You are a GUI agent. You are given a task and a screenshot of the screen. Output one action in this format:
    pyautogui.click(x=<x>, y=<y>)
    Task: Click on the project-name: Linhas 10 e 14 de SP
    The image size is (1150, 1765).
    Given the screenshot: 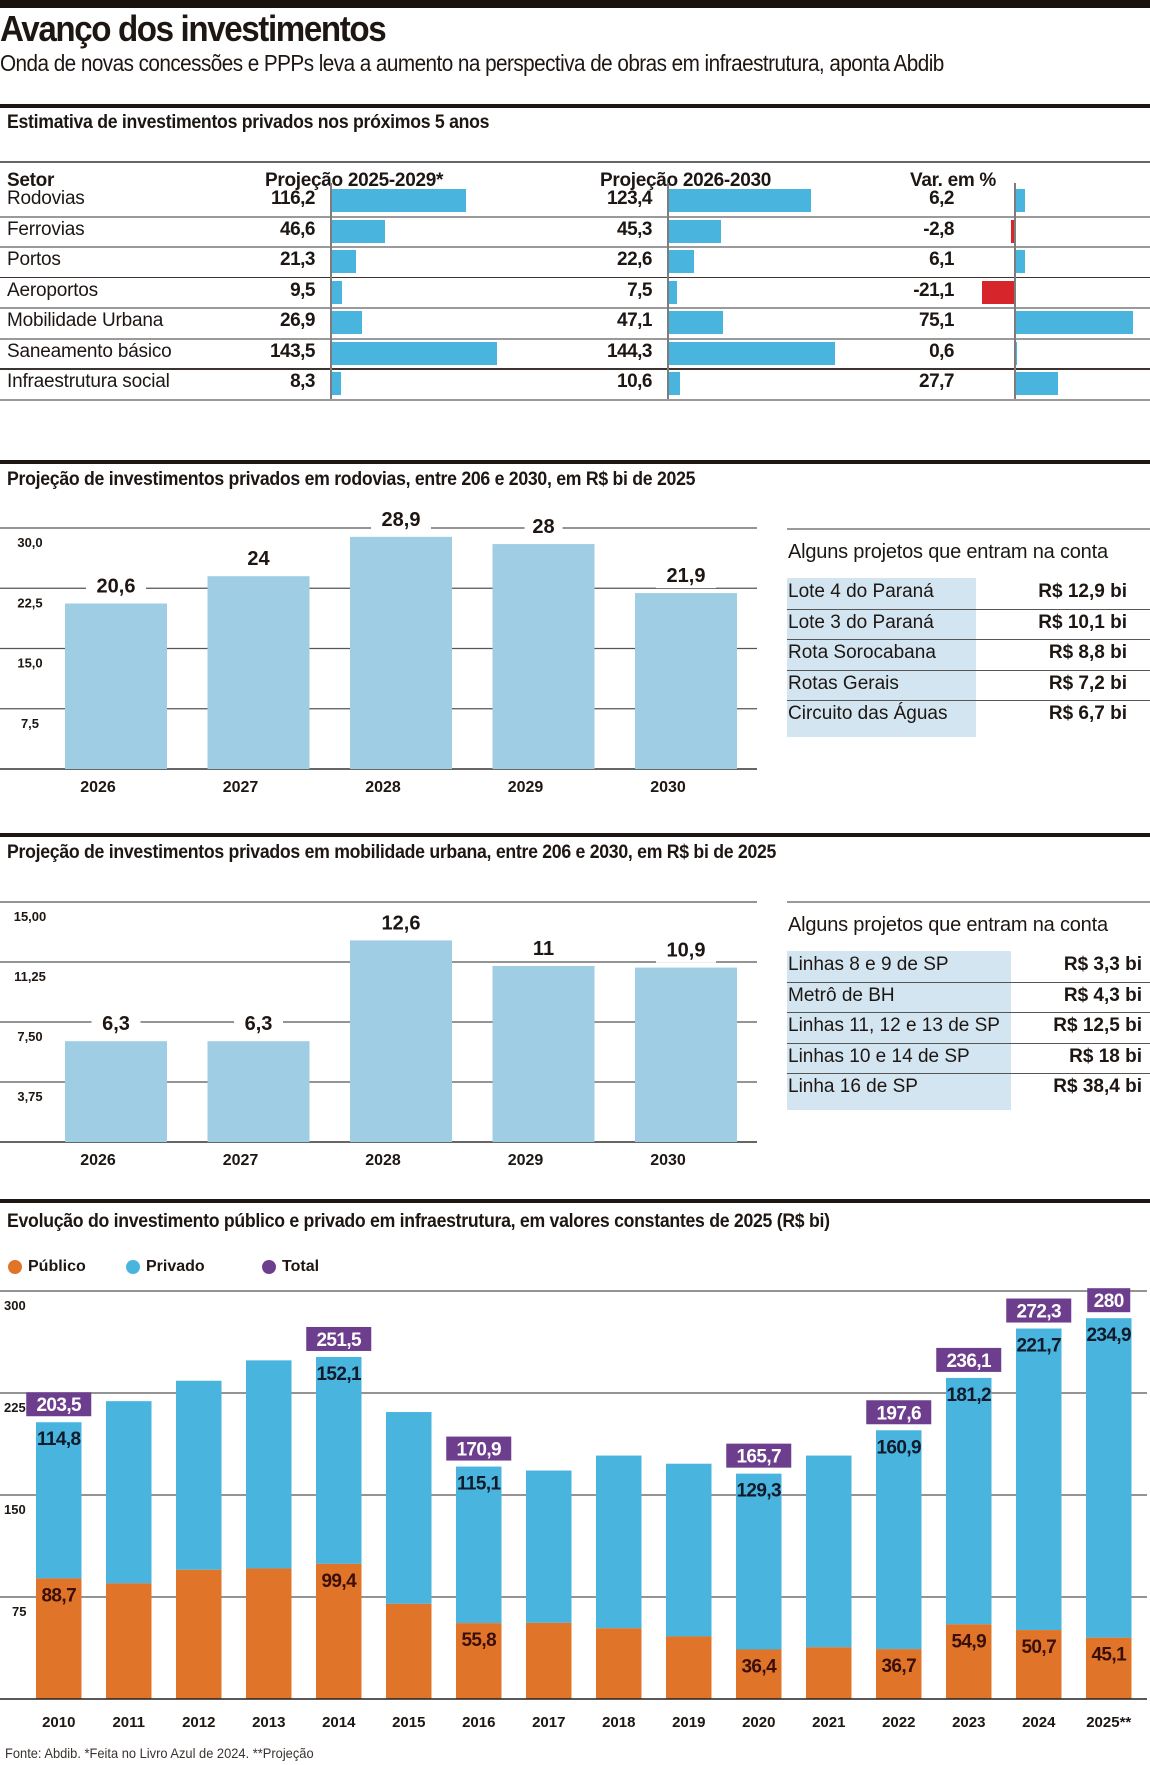 What is the action you would take?
    pyautogui.click(x=879, y=1056)
    